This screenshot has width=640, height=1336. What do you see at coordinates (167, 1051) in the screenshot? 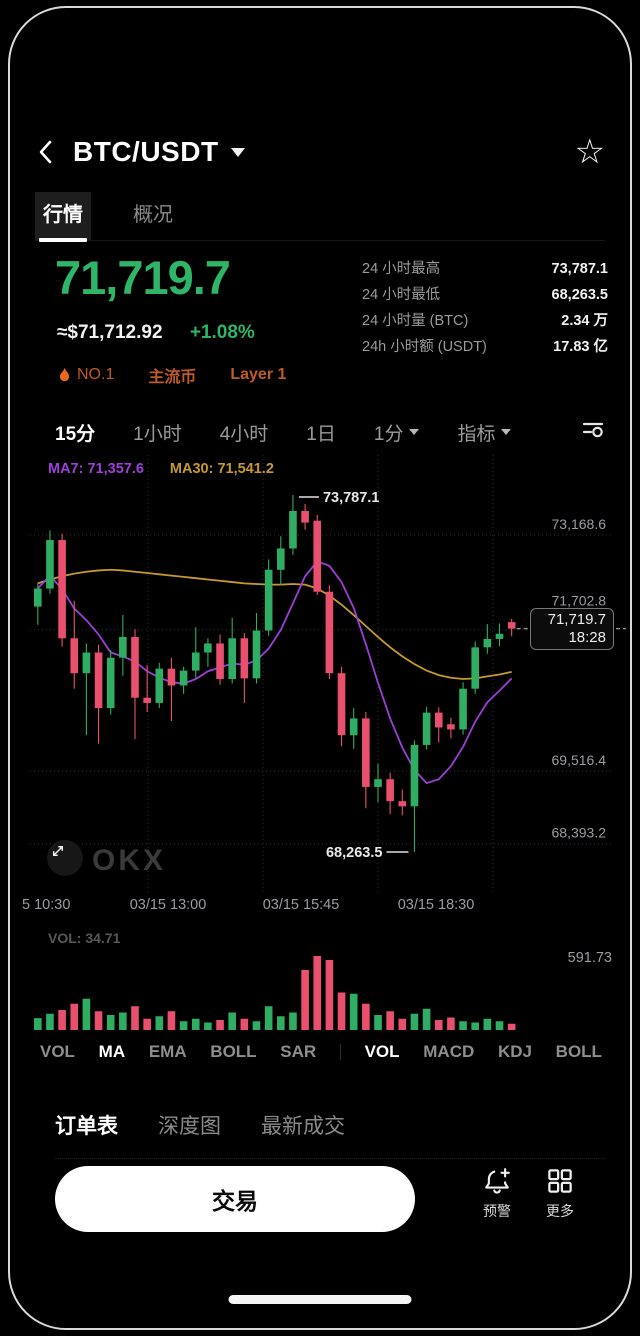
I see `indicator-ema: EMA` at bounding box center [167, 1051].